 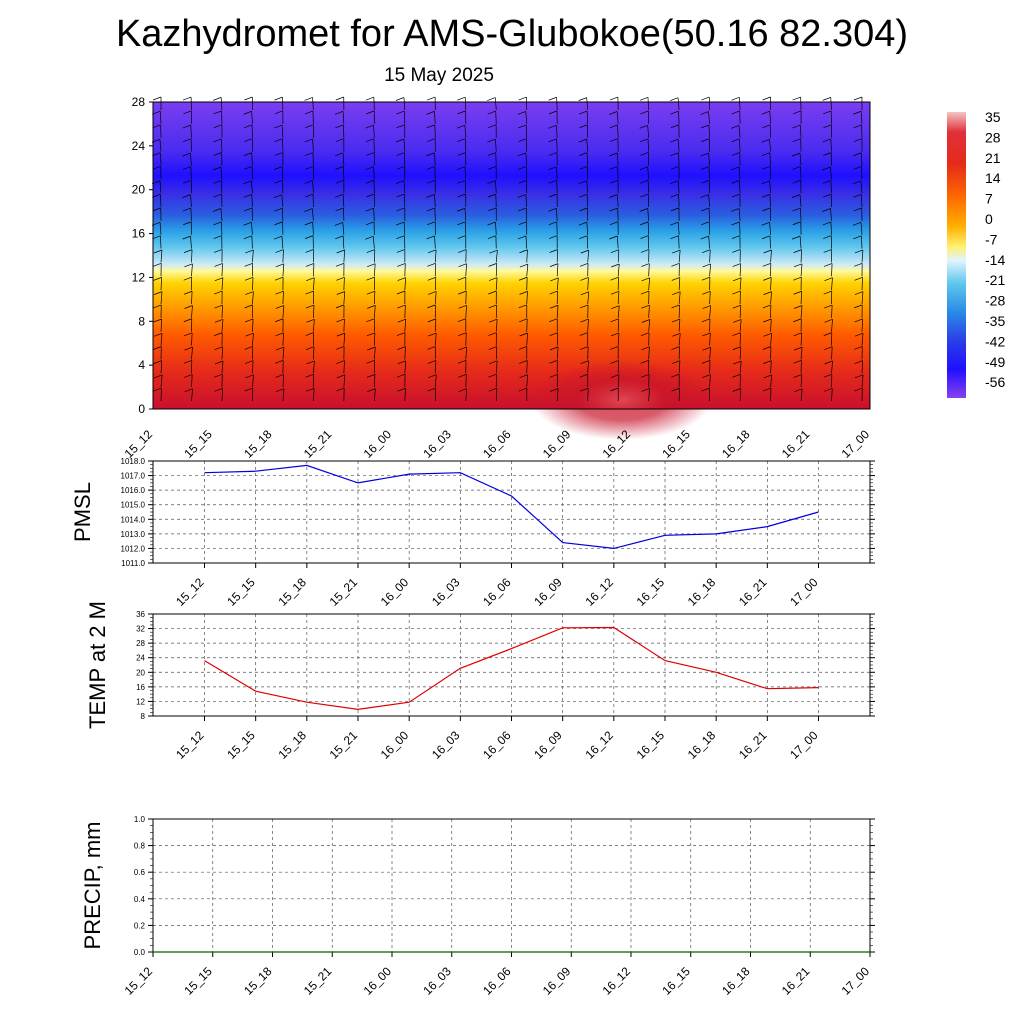 I want to click on y-tick-label: 24, so click(x=140, y=658).